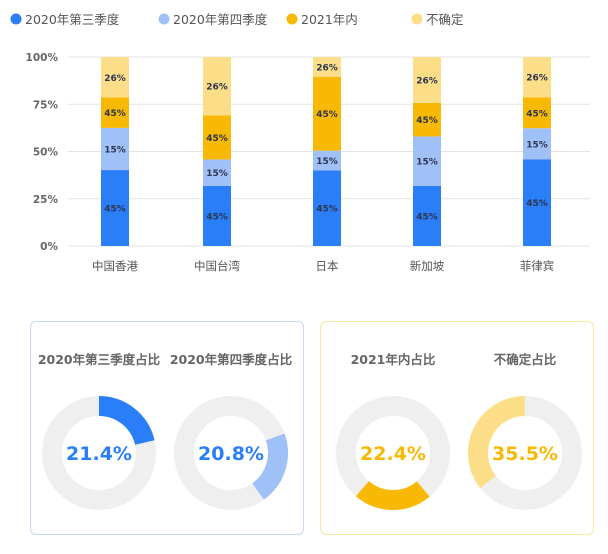 This screenshot has width=608, height=554. What do you see at coordinates (220, 19) in the screenshot?
I see `legend-label: 2020年第四季度` at bounding box center [220, 19].